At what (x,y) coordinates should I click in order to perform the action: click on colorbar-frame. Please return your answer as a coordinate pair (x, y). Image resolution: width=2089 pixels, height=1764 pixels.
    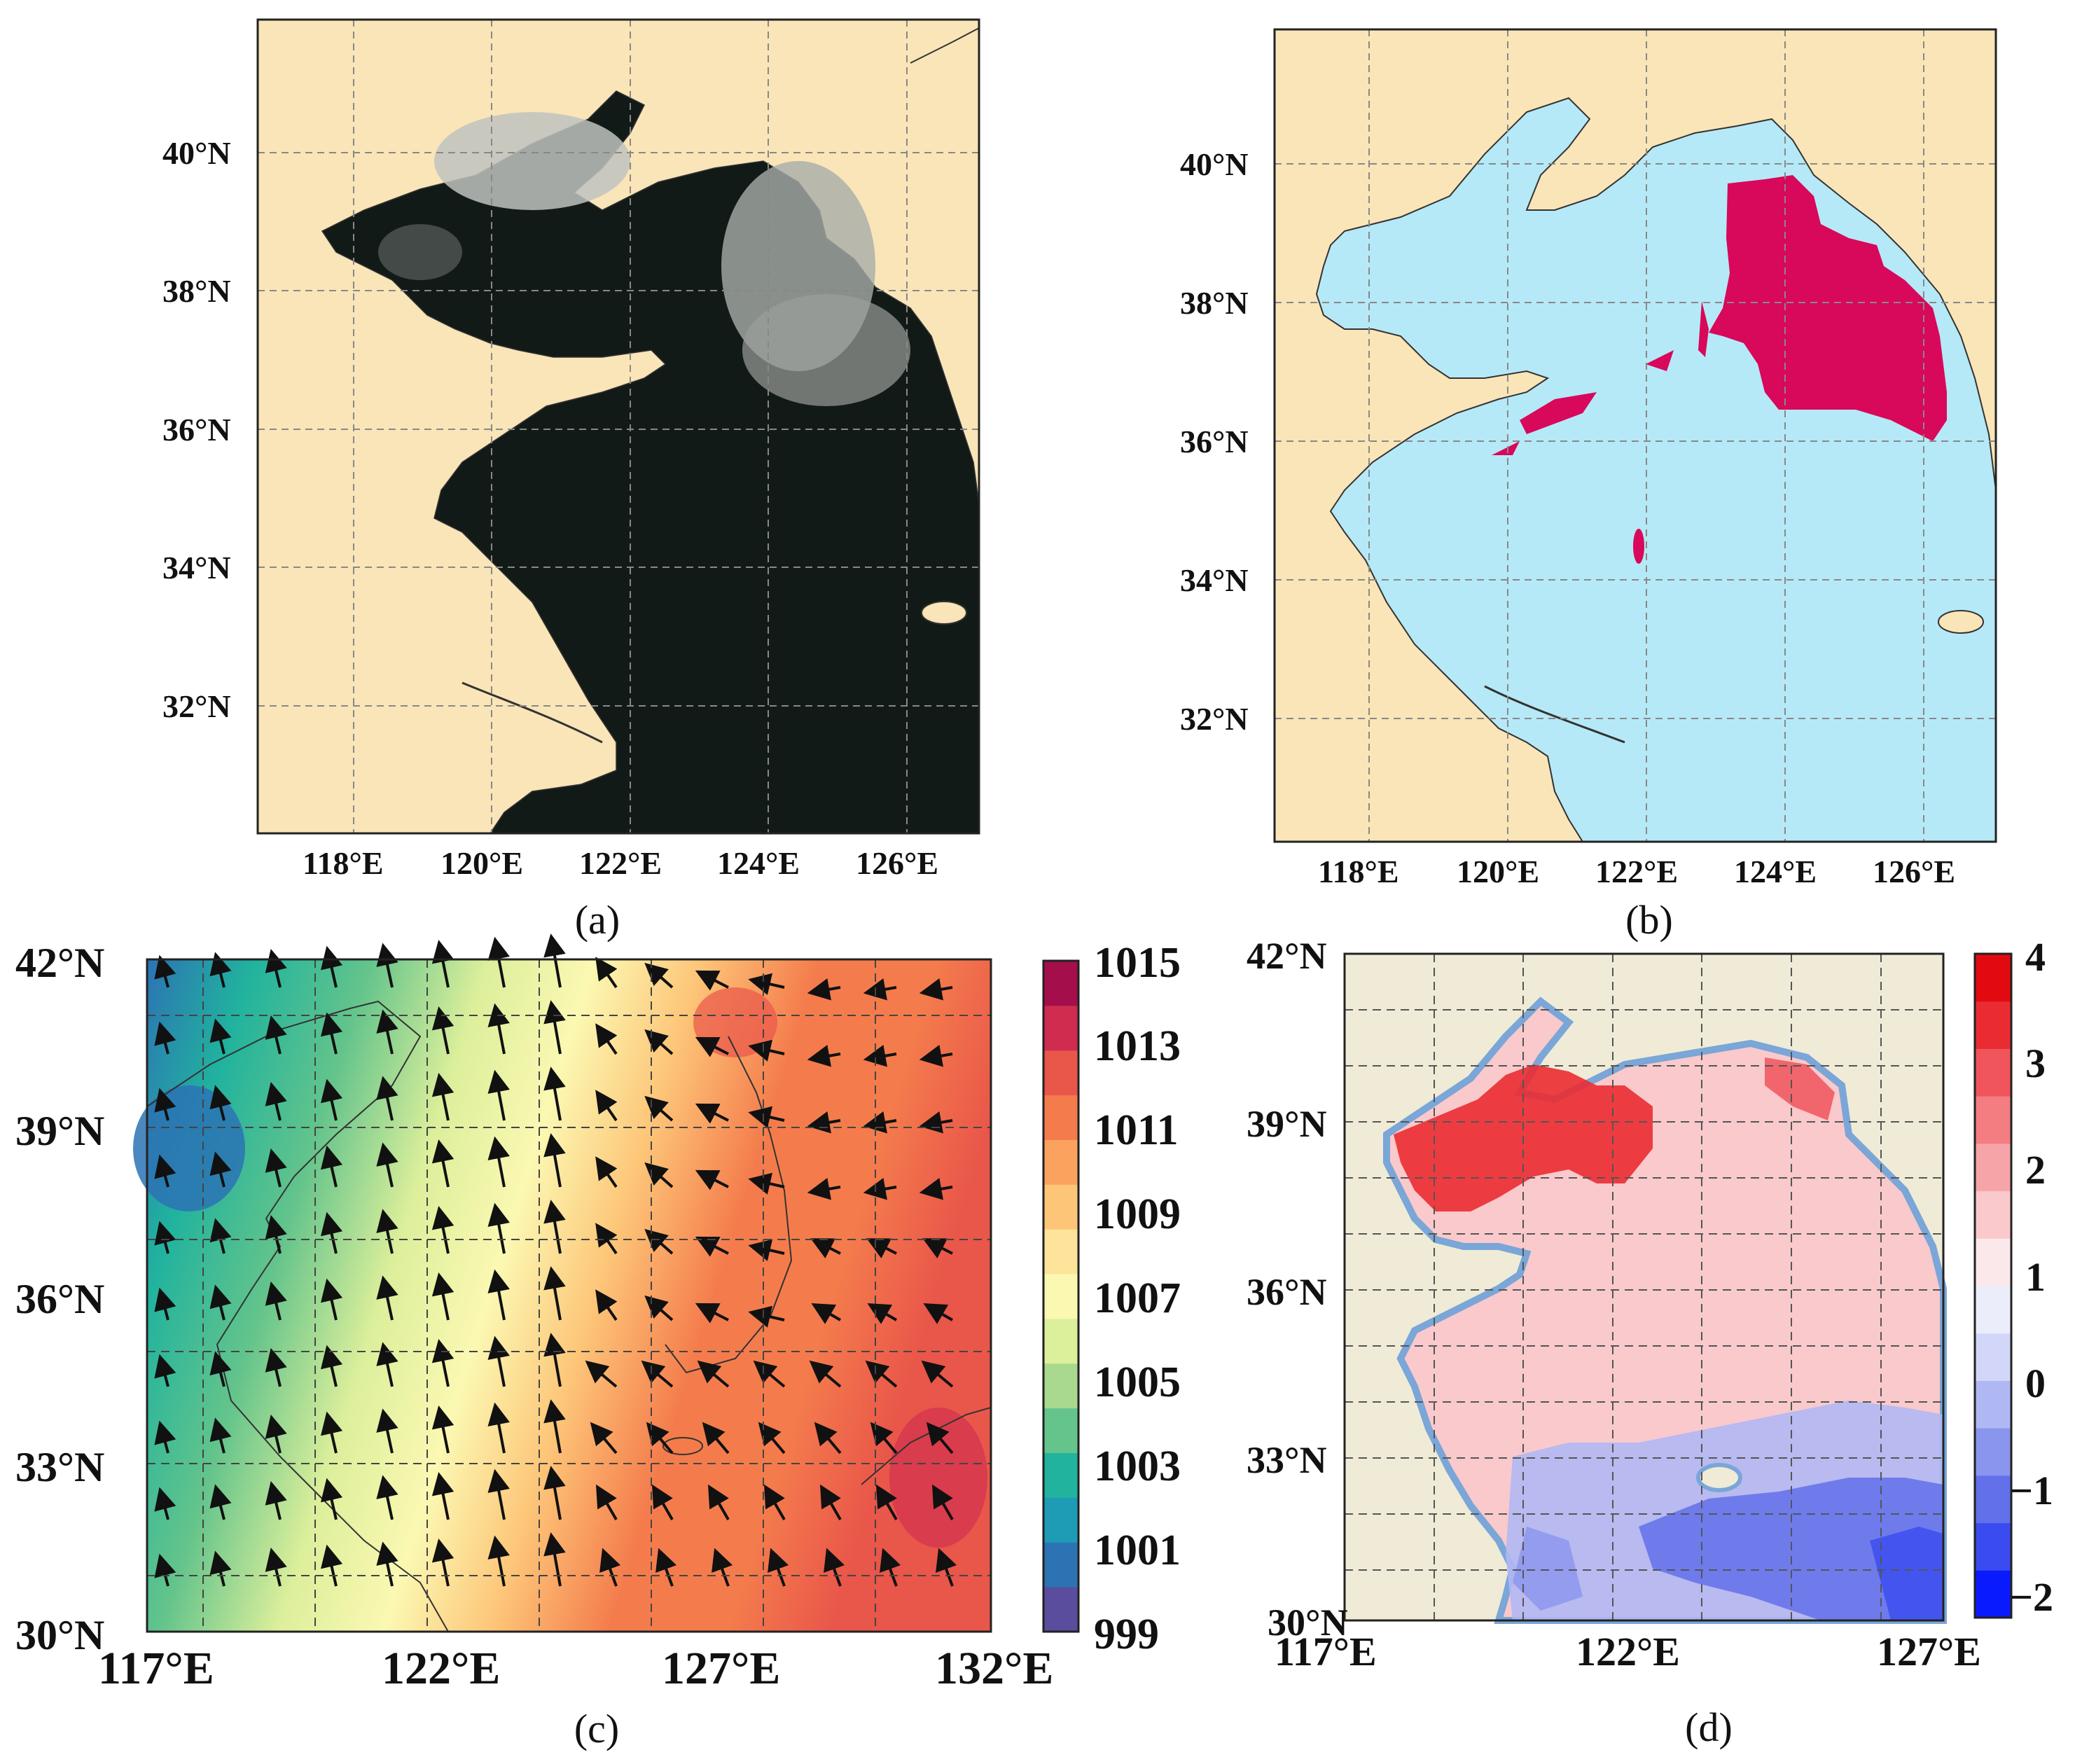
    Looking at the image, I should click on (1993, 1285).